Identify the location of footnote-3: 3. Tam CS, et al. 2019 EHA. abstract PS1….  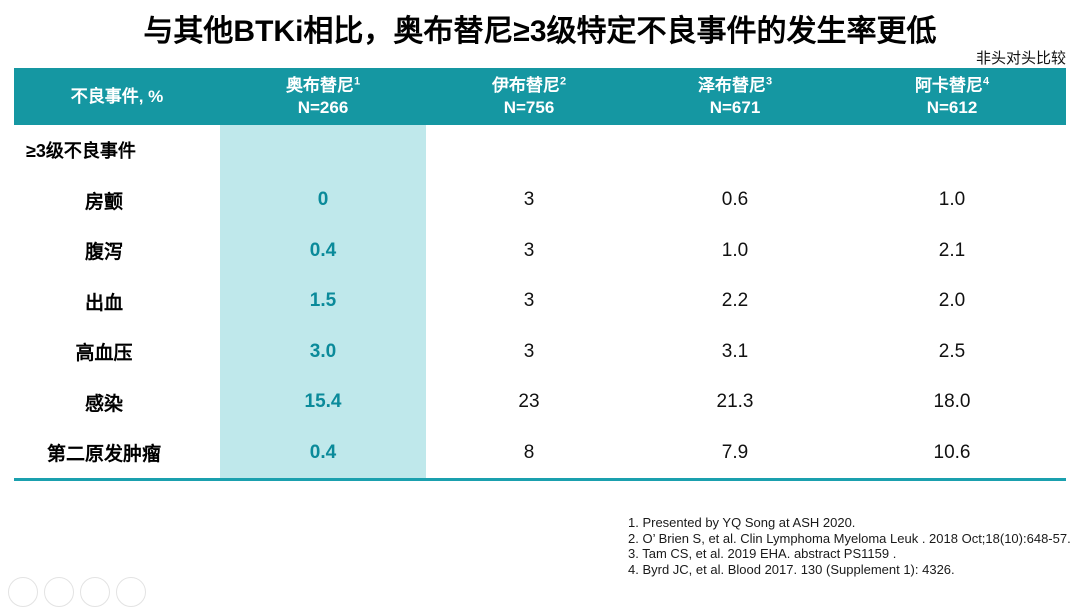
(762, 553).